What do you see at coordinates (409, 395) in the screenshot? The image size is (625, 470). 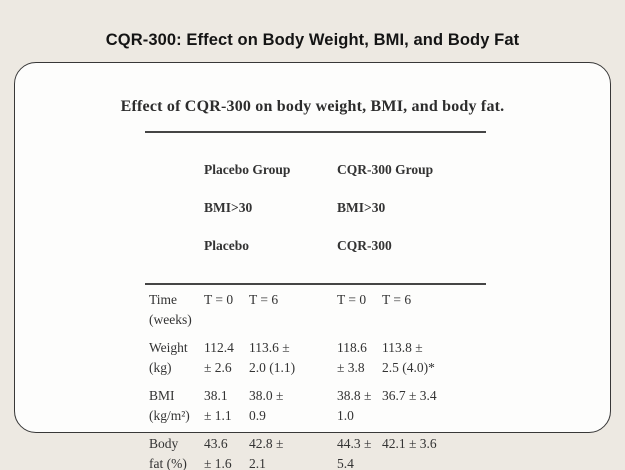 I see `value-cell: 36.7 ± 3.4` at bounding box center [409, 395].